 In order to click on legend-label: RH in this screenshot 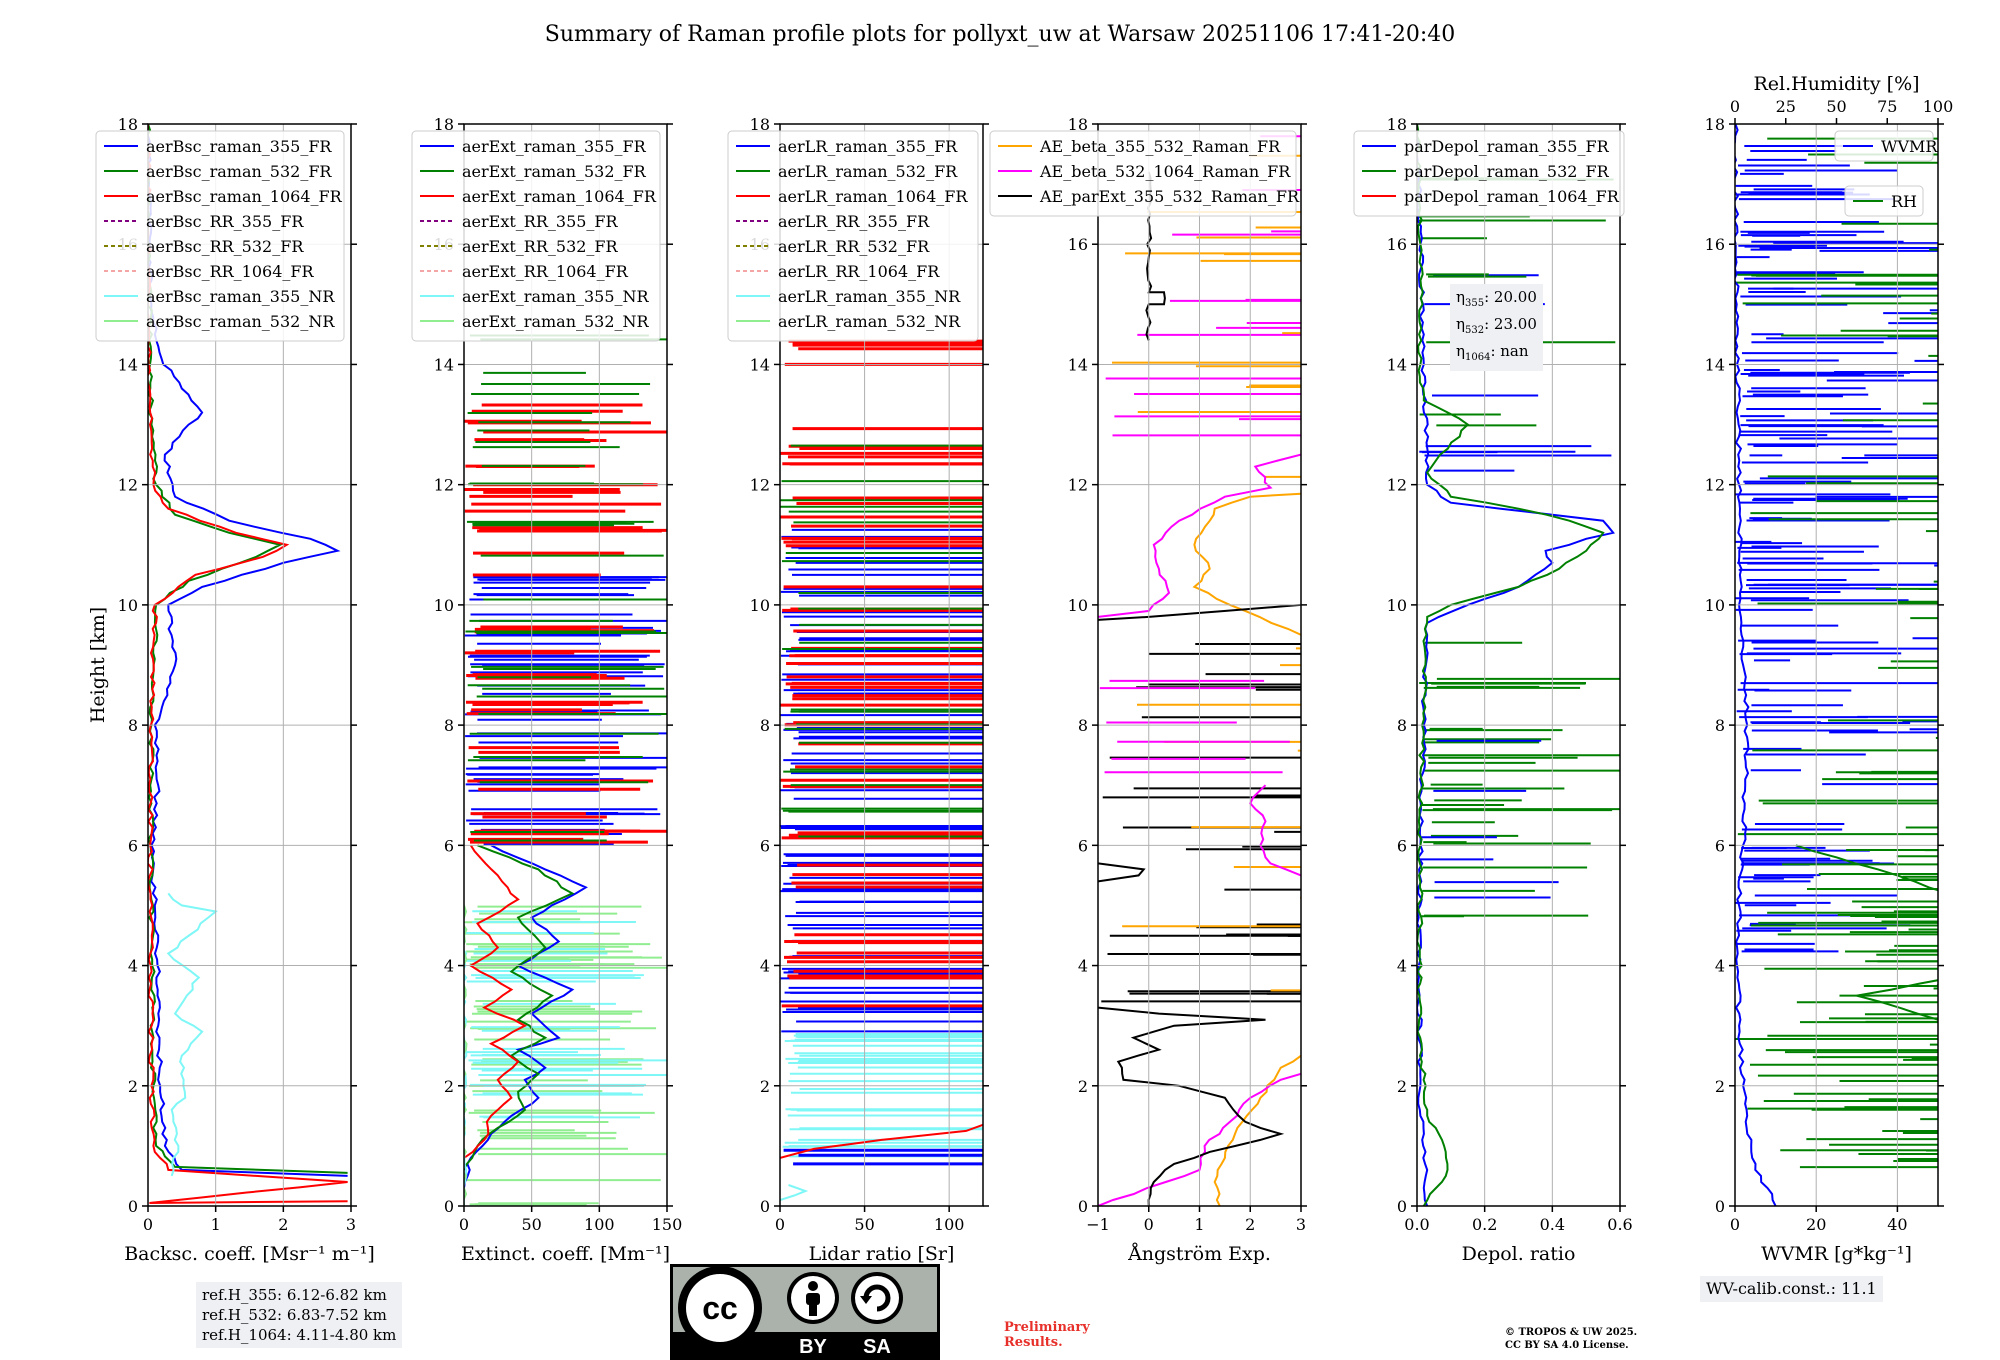, I will do `click(1904, 201)`.